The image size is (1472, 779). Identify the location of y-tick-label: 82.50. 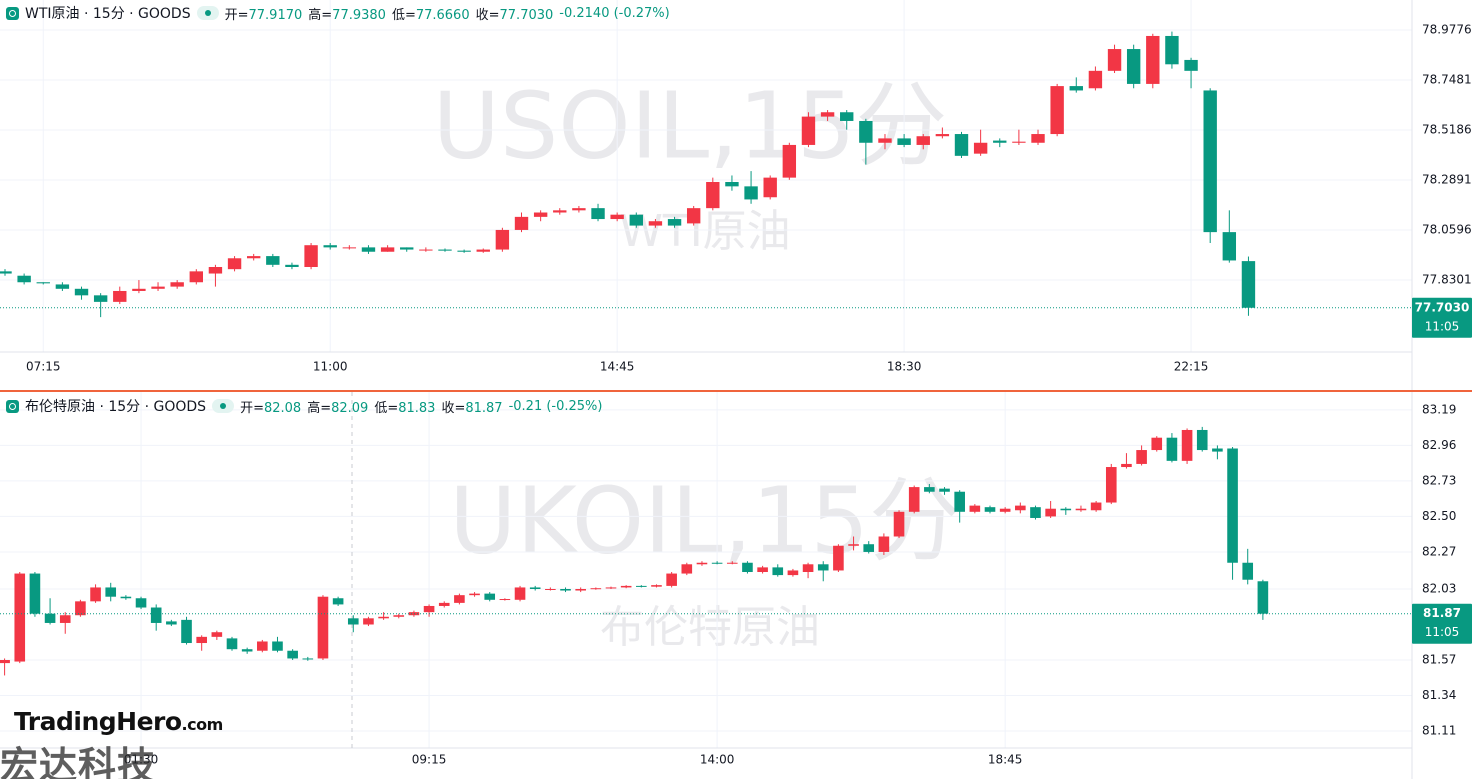
(1439, 516).